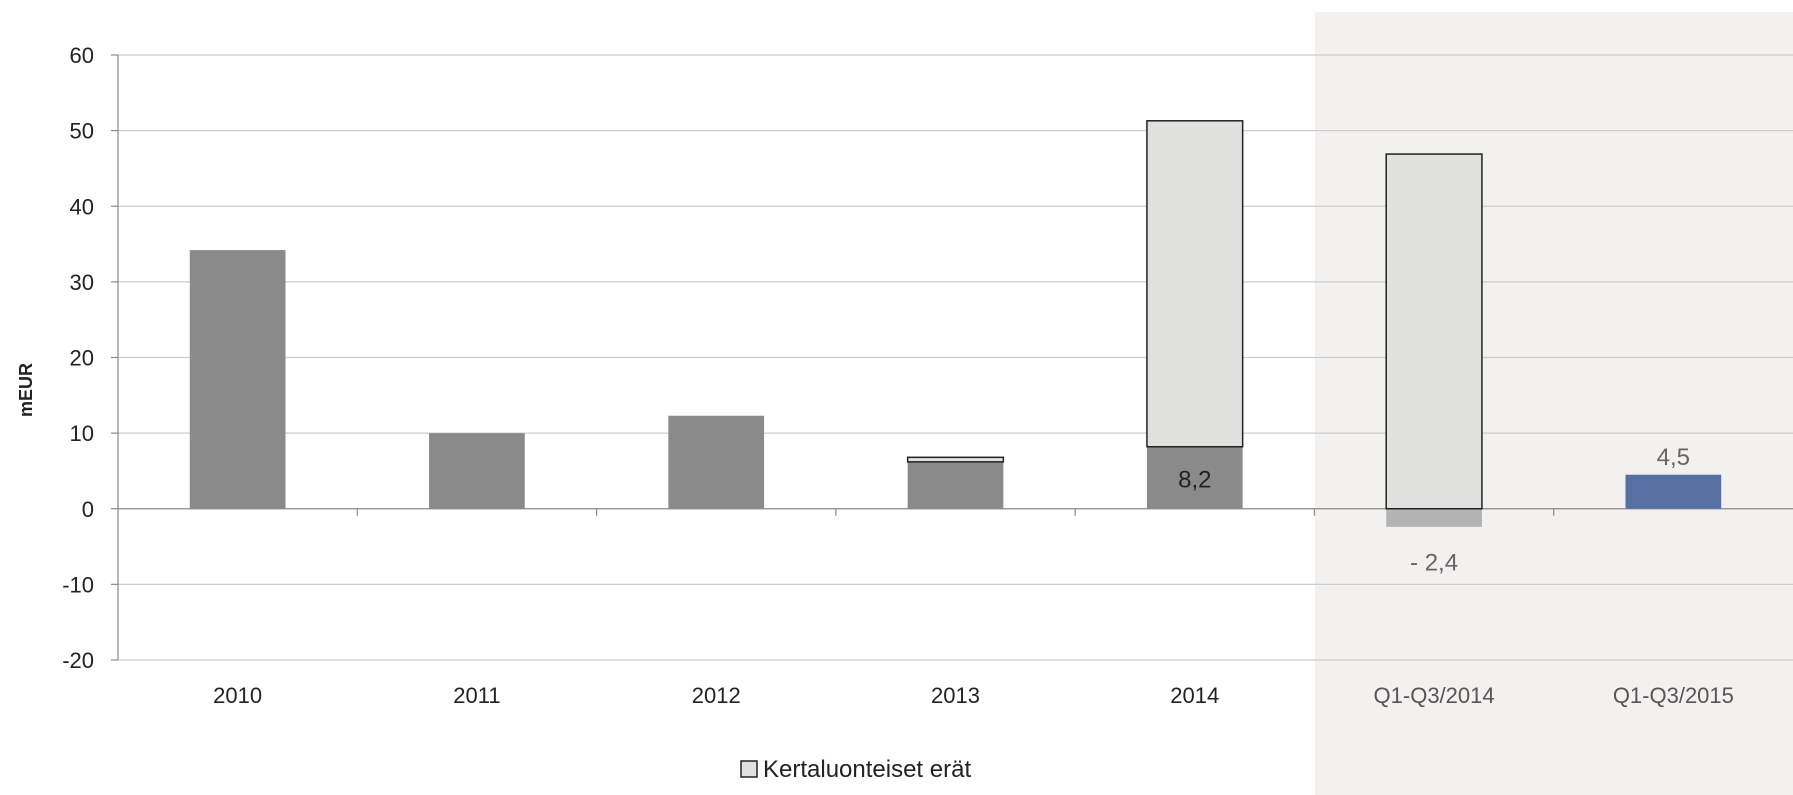 This screenshot has width=1793, height=795. I want to click on bar-base-2014, so click(1194, 477).